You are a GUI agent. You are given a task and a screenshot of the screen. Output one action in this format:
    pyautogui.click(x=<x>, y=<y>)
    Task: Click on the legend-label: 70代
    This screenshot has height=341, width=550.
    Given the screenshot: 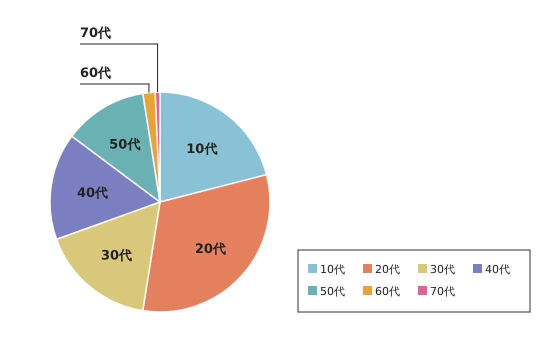 What is the action you would take?
    pyautogui.click(x=442, y=291)
    